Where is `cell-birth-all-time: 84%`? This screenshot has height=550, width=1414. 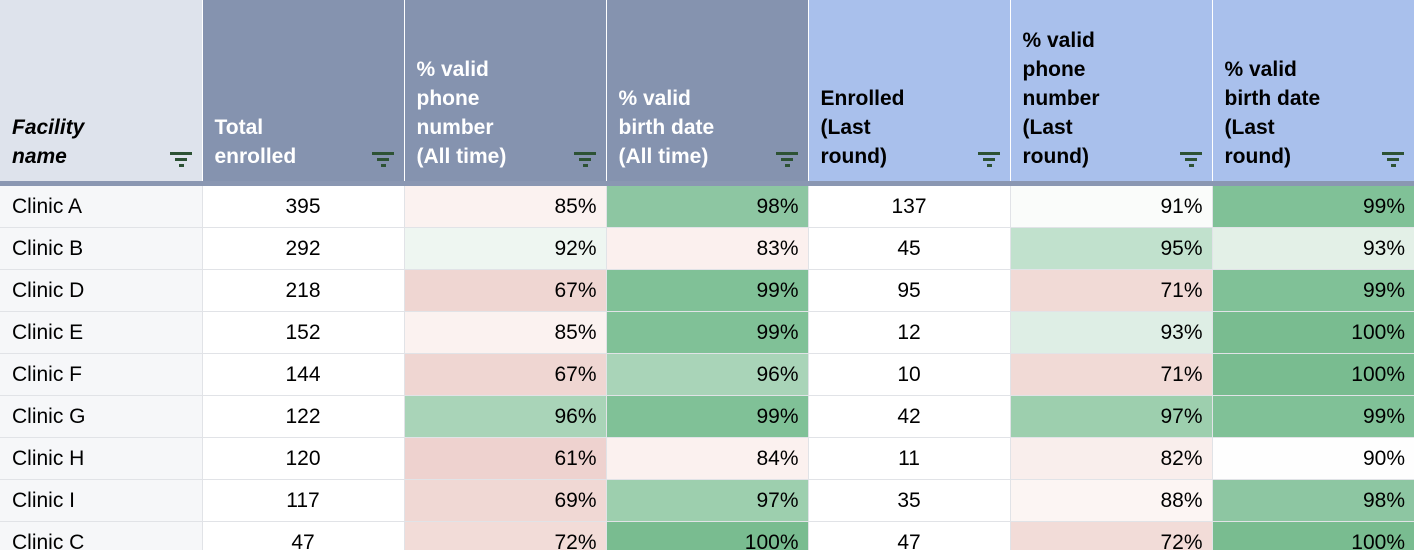
cell-birth-all-time: 84% is located at coordinates (707, 458).